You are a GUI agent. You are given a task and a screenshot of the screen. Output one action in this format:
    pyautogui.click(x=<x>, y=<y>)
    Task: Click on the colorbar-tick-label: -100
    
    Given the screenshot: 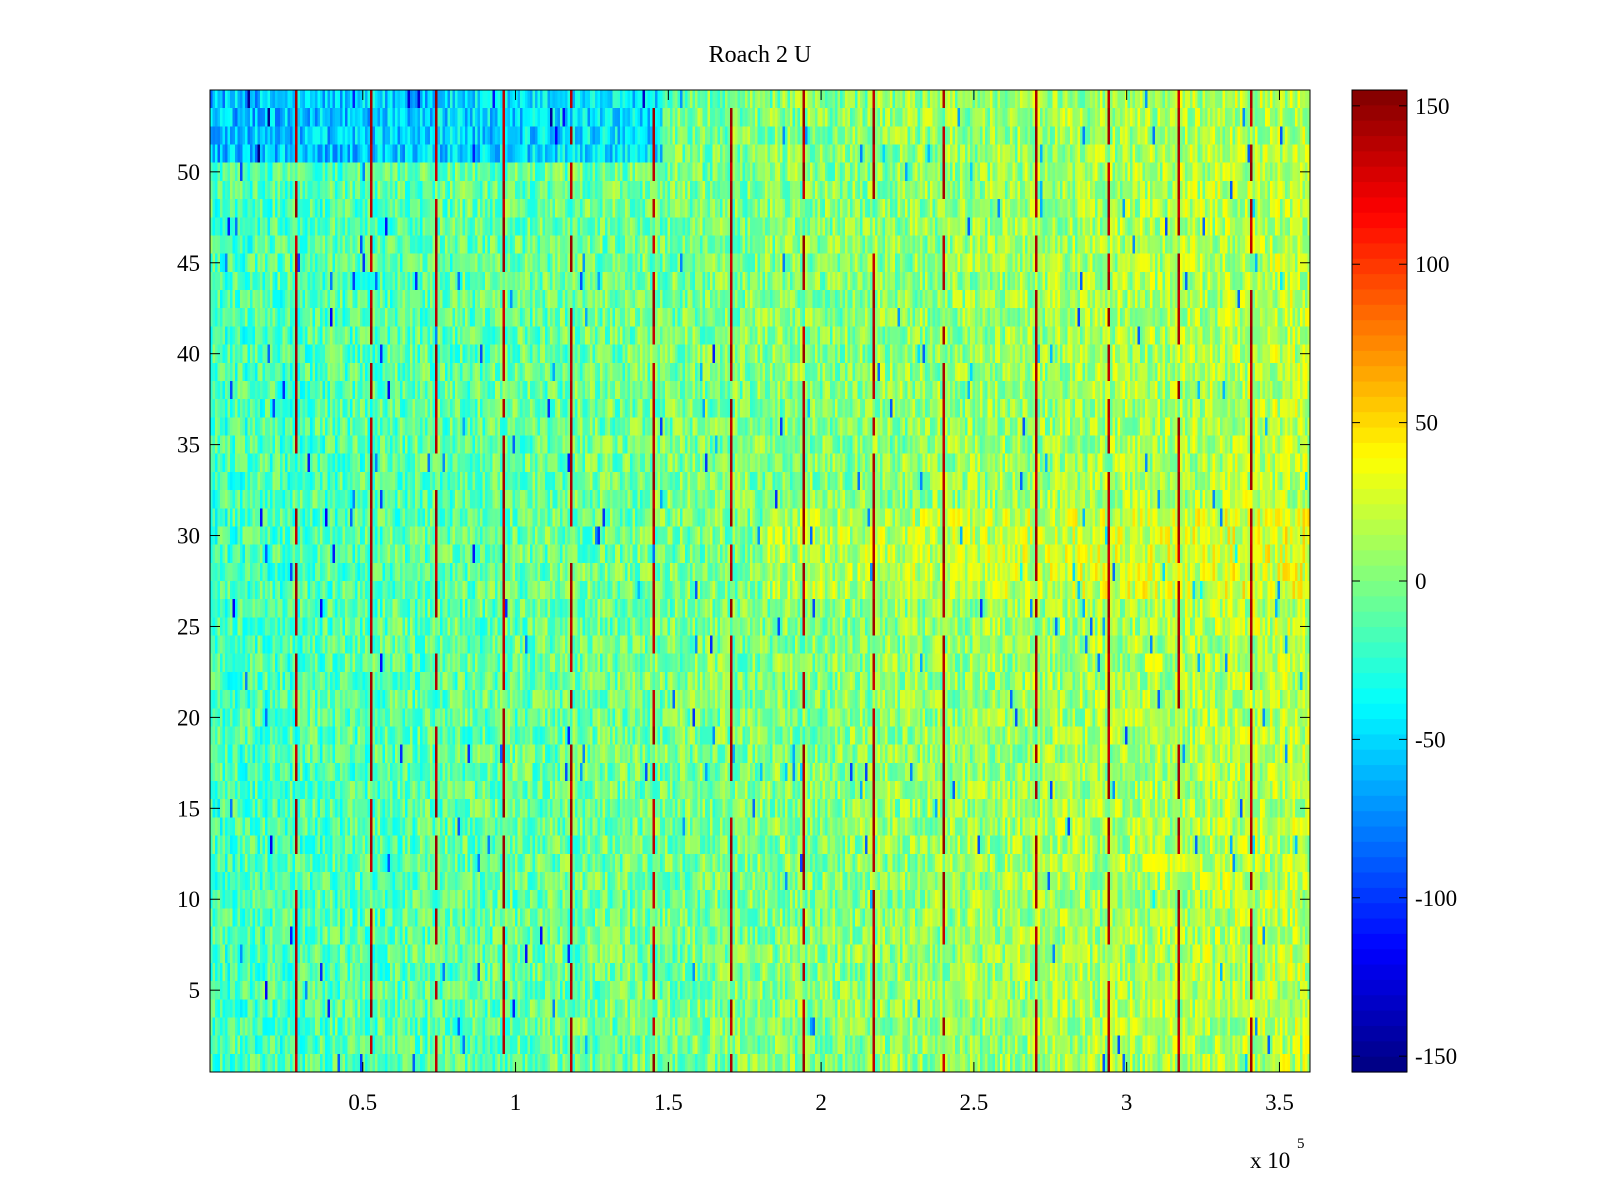 What is the action you would take?
    pyautogui.click(x=1436, y=898)
    